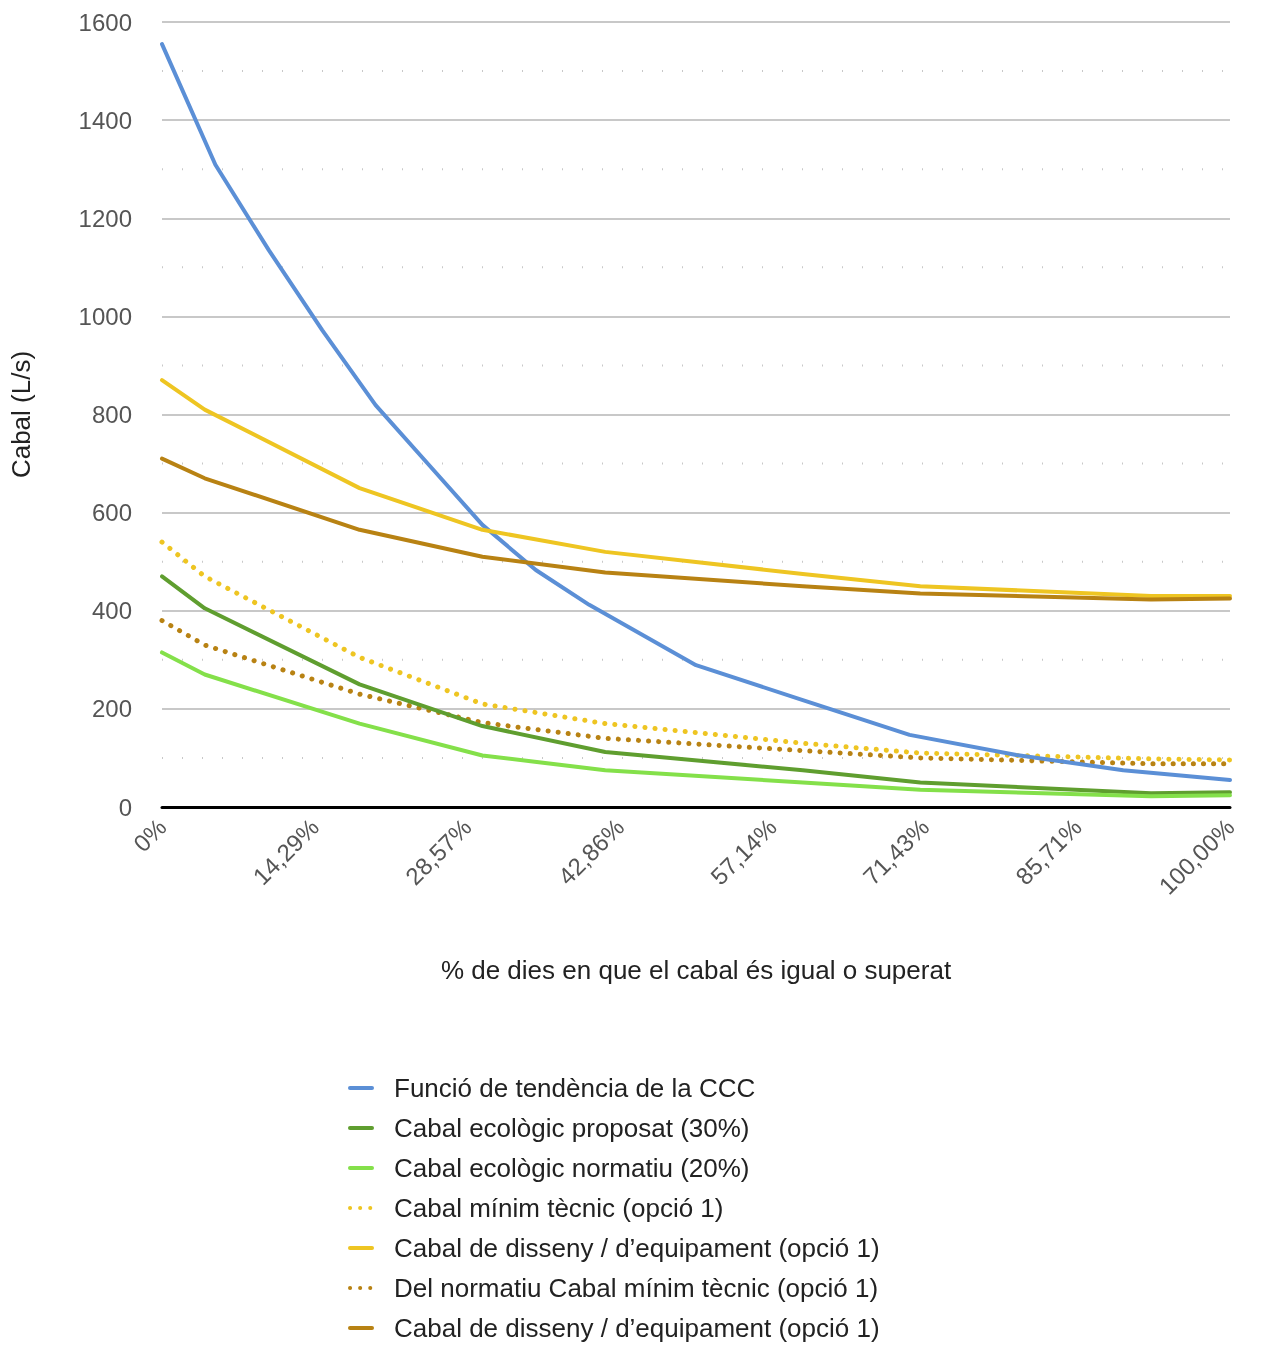 The image size is (1285, 1349). I want to click on y-tick-label: 800, so click(111, 414).